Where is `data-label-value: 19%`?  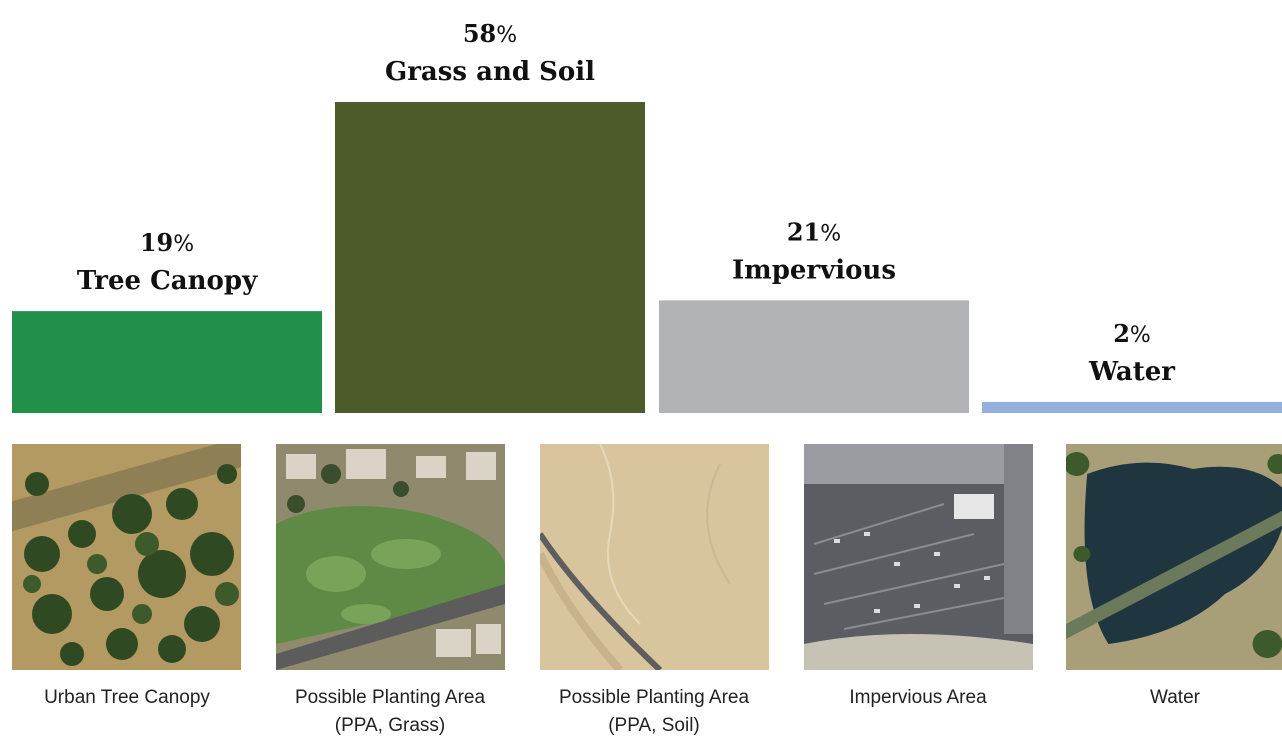 data-label-value: 19% is located at coordinates (167, 242).